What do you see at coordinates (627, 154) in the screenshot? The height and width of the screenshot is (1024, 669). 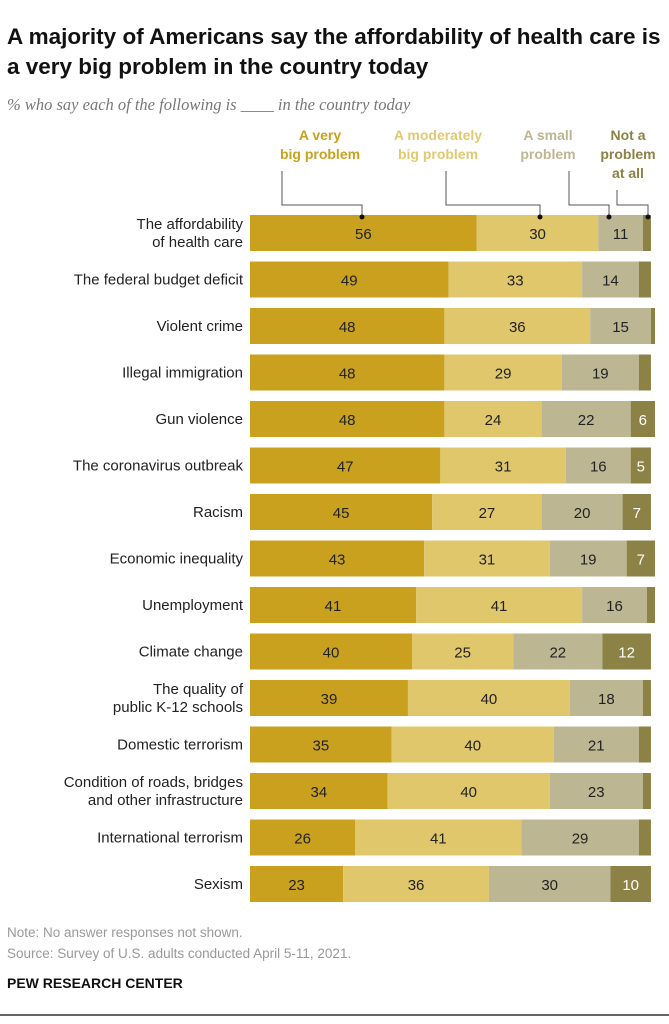 I see `legend-label: Not a problem at all` at bounding box center [627, 154].